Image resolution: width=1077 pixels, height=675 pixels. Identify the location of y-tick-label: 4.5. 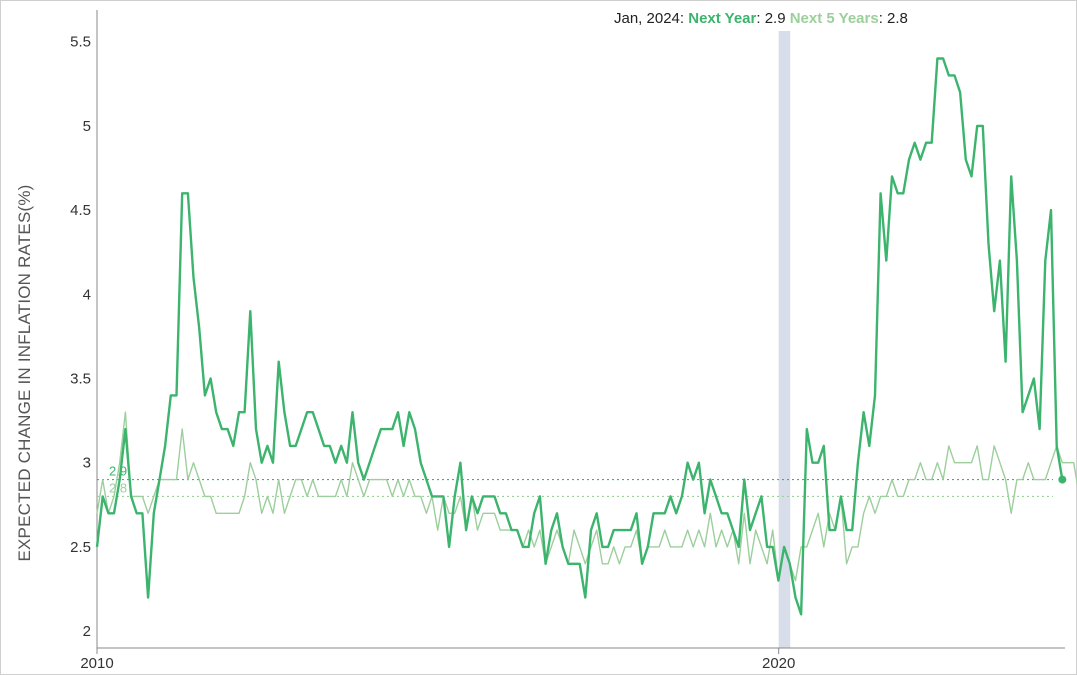
(80, 210).